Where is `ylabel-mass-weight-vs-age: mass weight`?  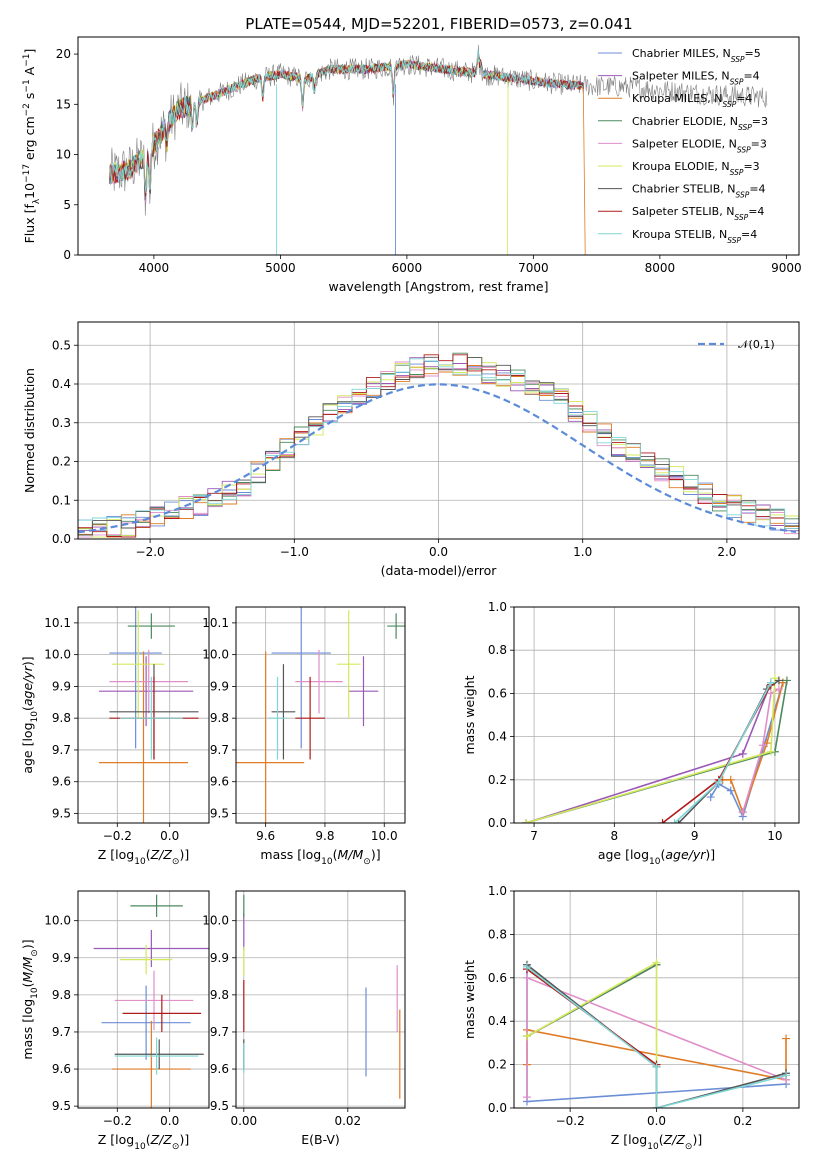 ylabel-mass-weight-vs-age: mass weight is located at coordinates (469, 714).